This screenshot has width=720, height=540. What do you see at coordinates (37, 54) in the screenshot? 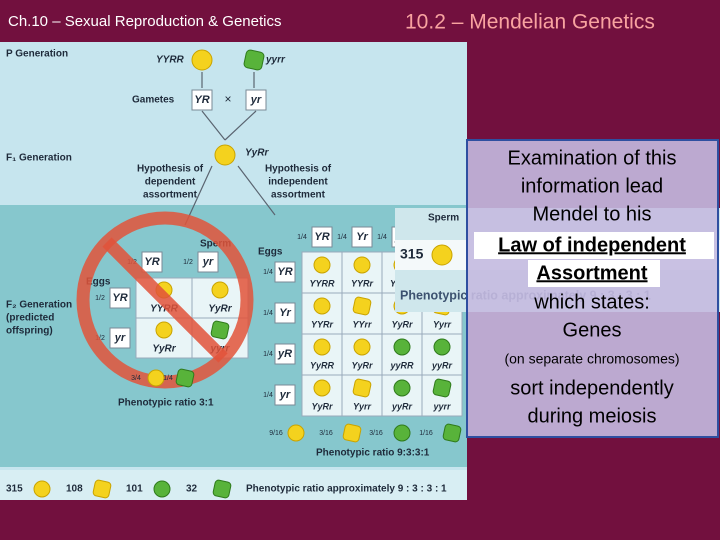
I see `label: P Generation` at bounding box center [37, 54].